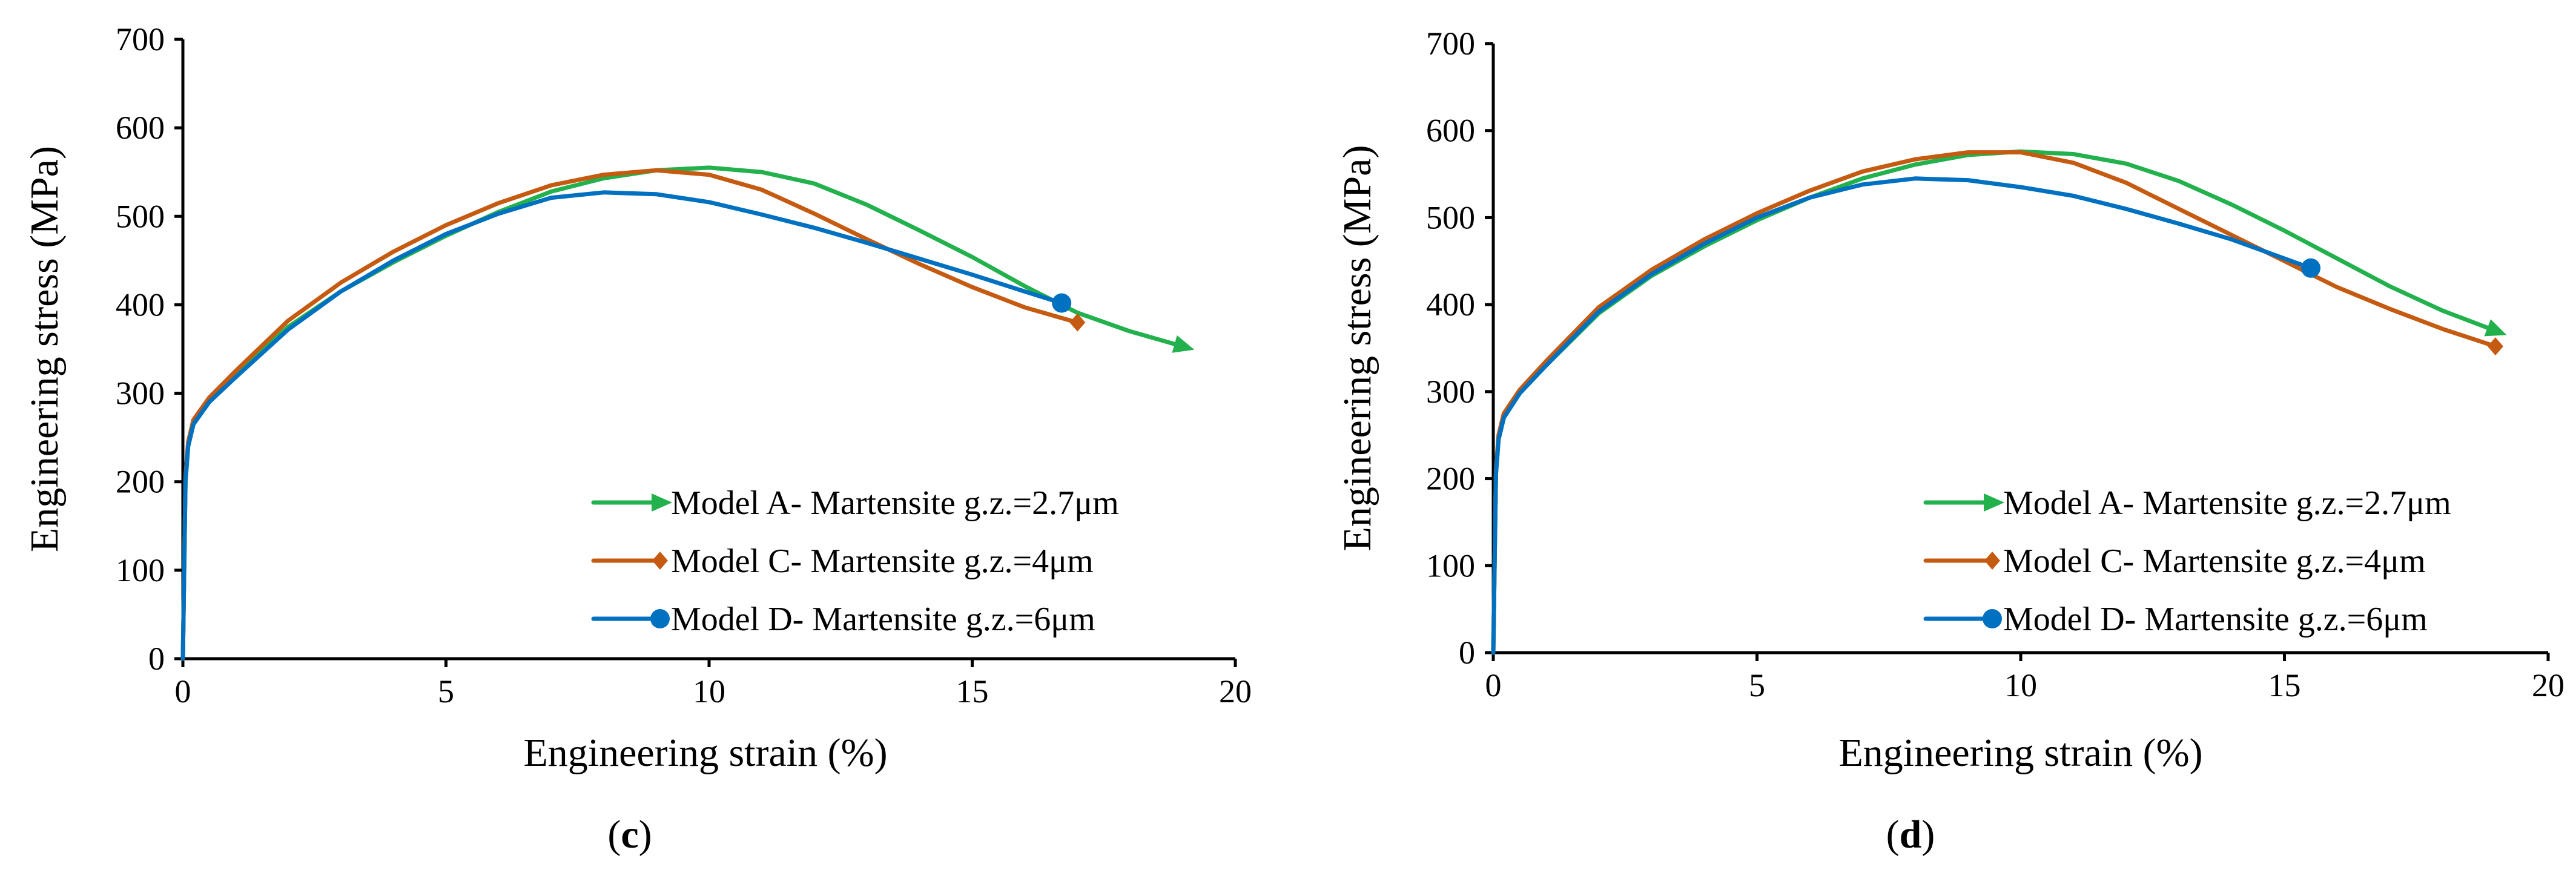 The height and width of the screenshot is (870, 2576). Describe the element at coordinates (629, 835) in the screenshot. I see `panel-label: (c)` at that location.